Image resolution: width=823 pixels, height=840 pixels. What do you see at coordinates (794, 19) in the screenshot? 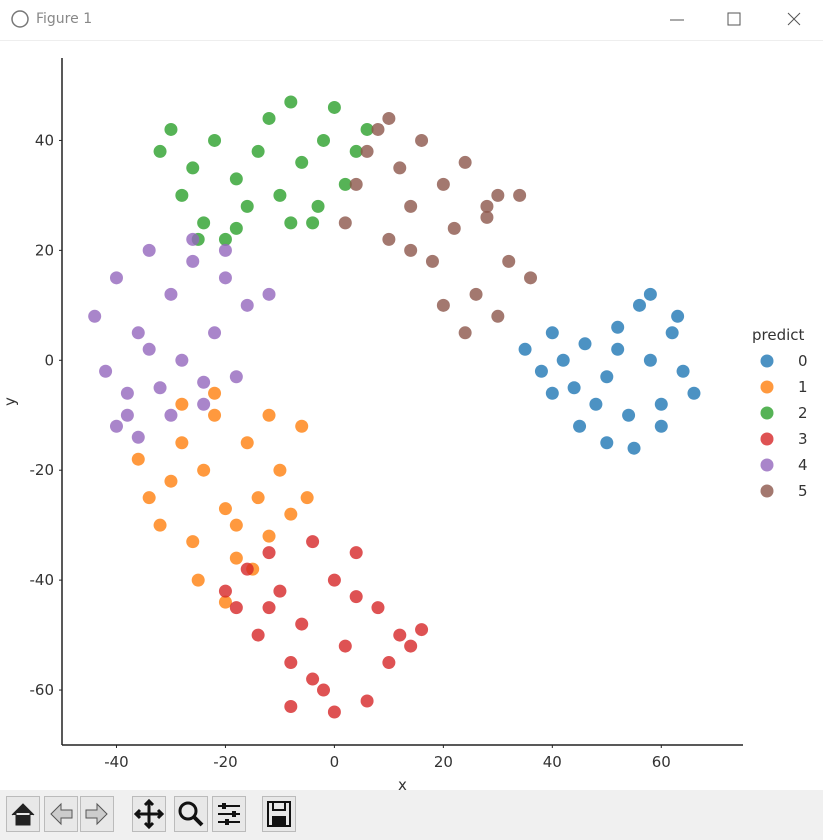
I see `close` at bounding box center [794, 19].